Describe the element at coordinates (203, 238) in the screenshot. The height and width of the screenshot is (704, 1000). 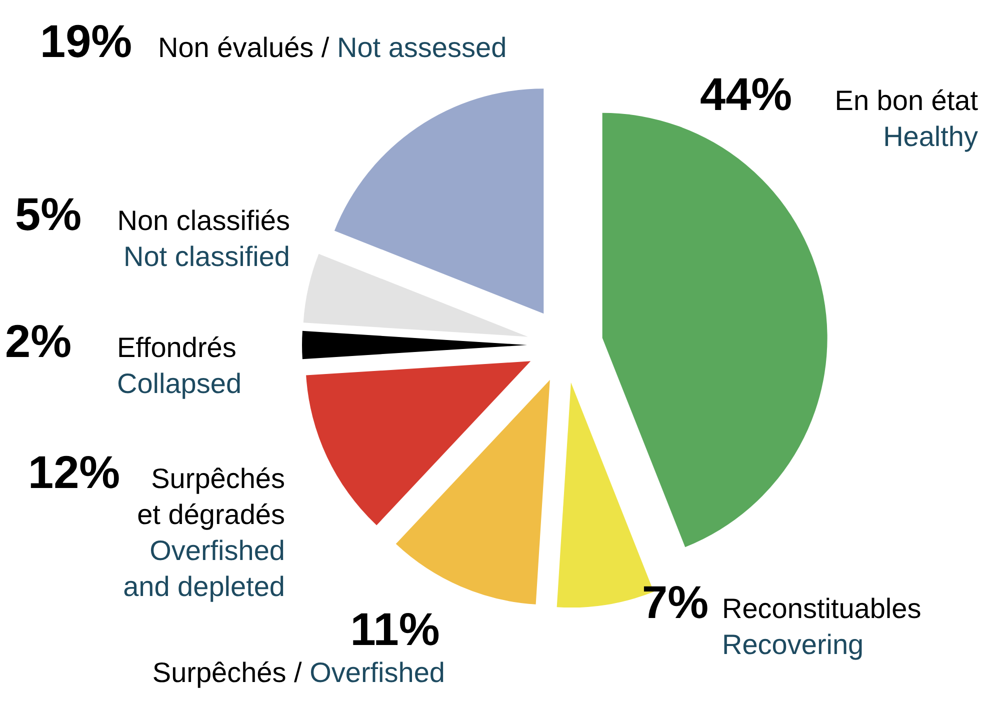
I see `slice-label: Non classifiés Not classified` at that location.